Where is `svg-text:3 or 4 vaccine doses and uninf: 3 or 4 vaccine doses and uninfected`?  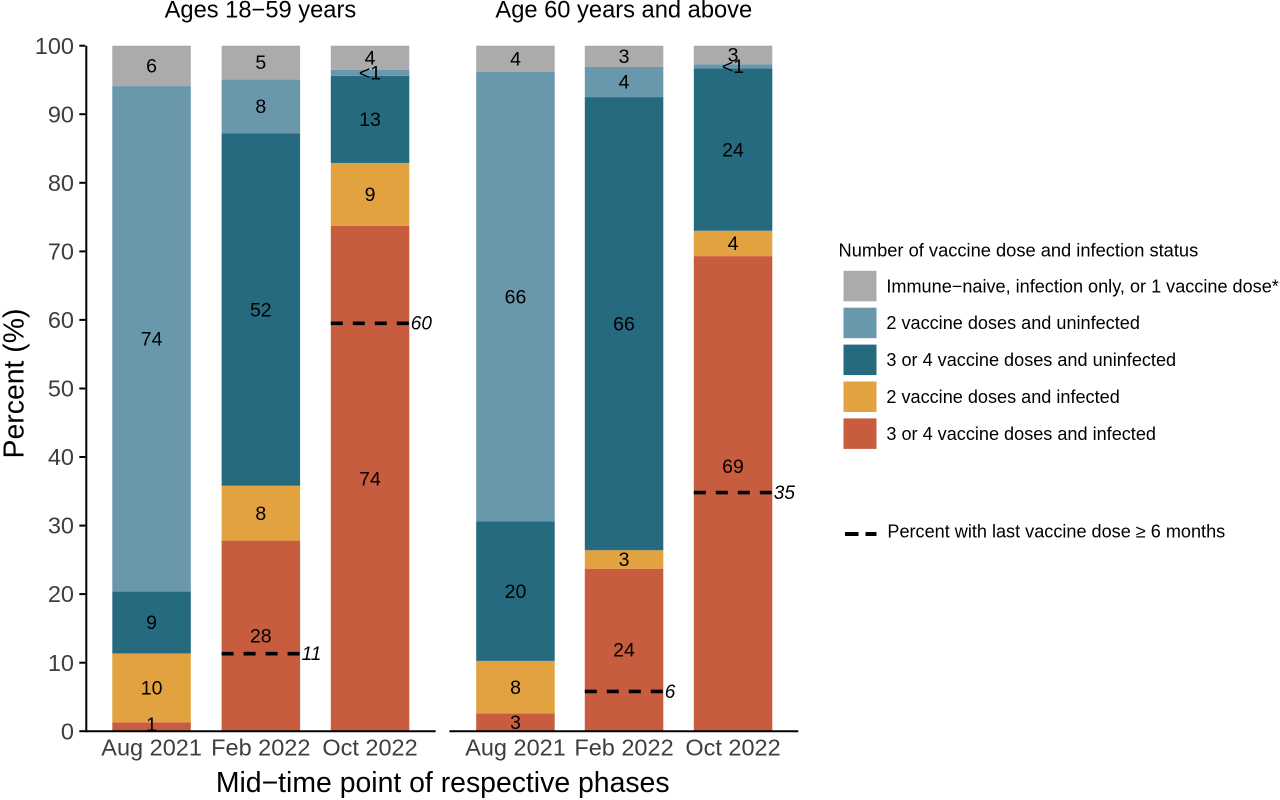
svg-text:3 or 4 vaccine doses and uninf: 3 or 4 vaccine doses and uninfected is located at coordinates (1031, 360).